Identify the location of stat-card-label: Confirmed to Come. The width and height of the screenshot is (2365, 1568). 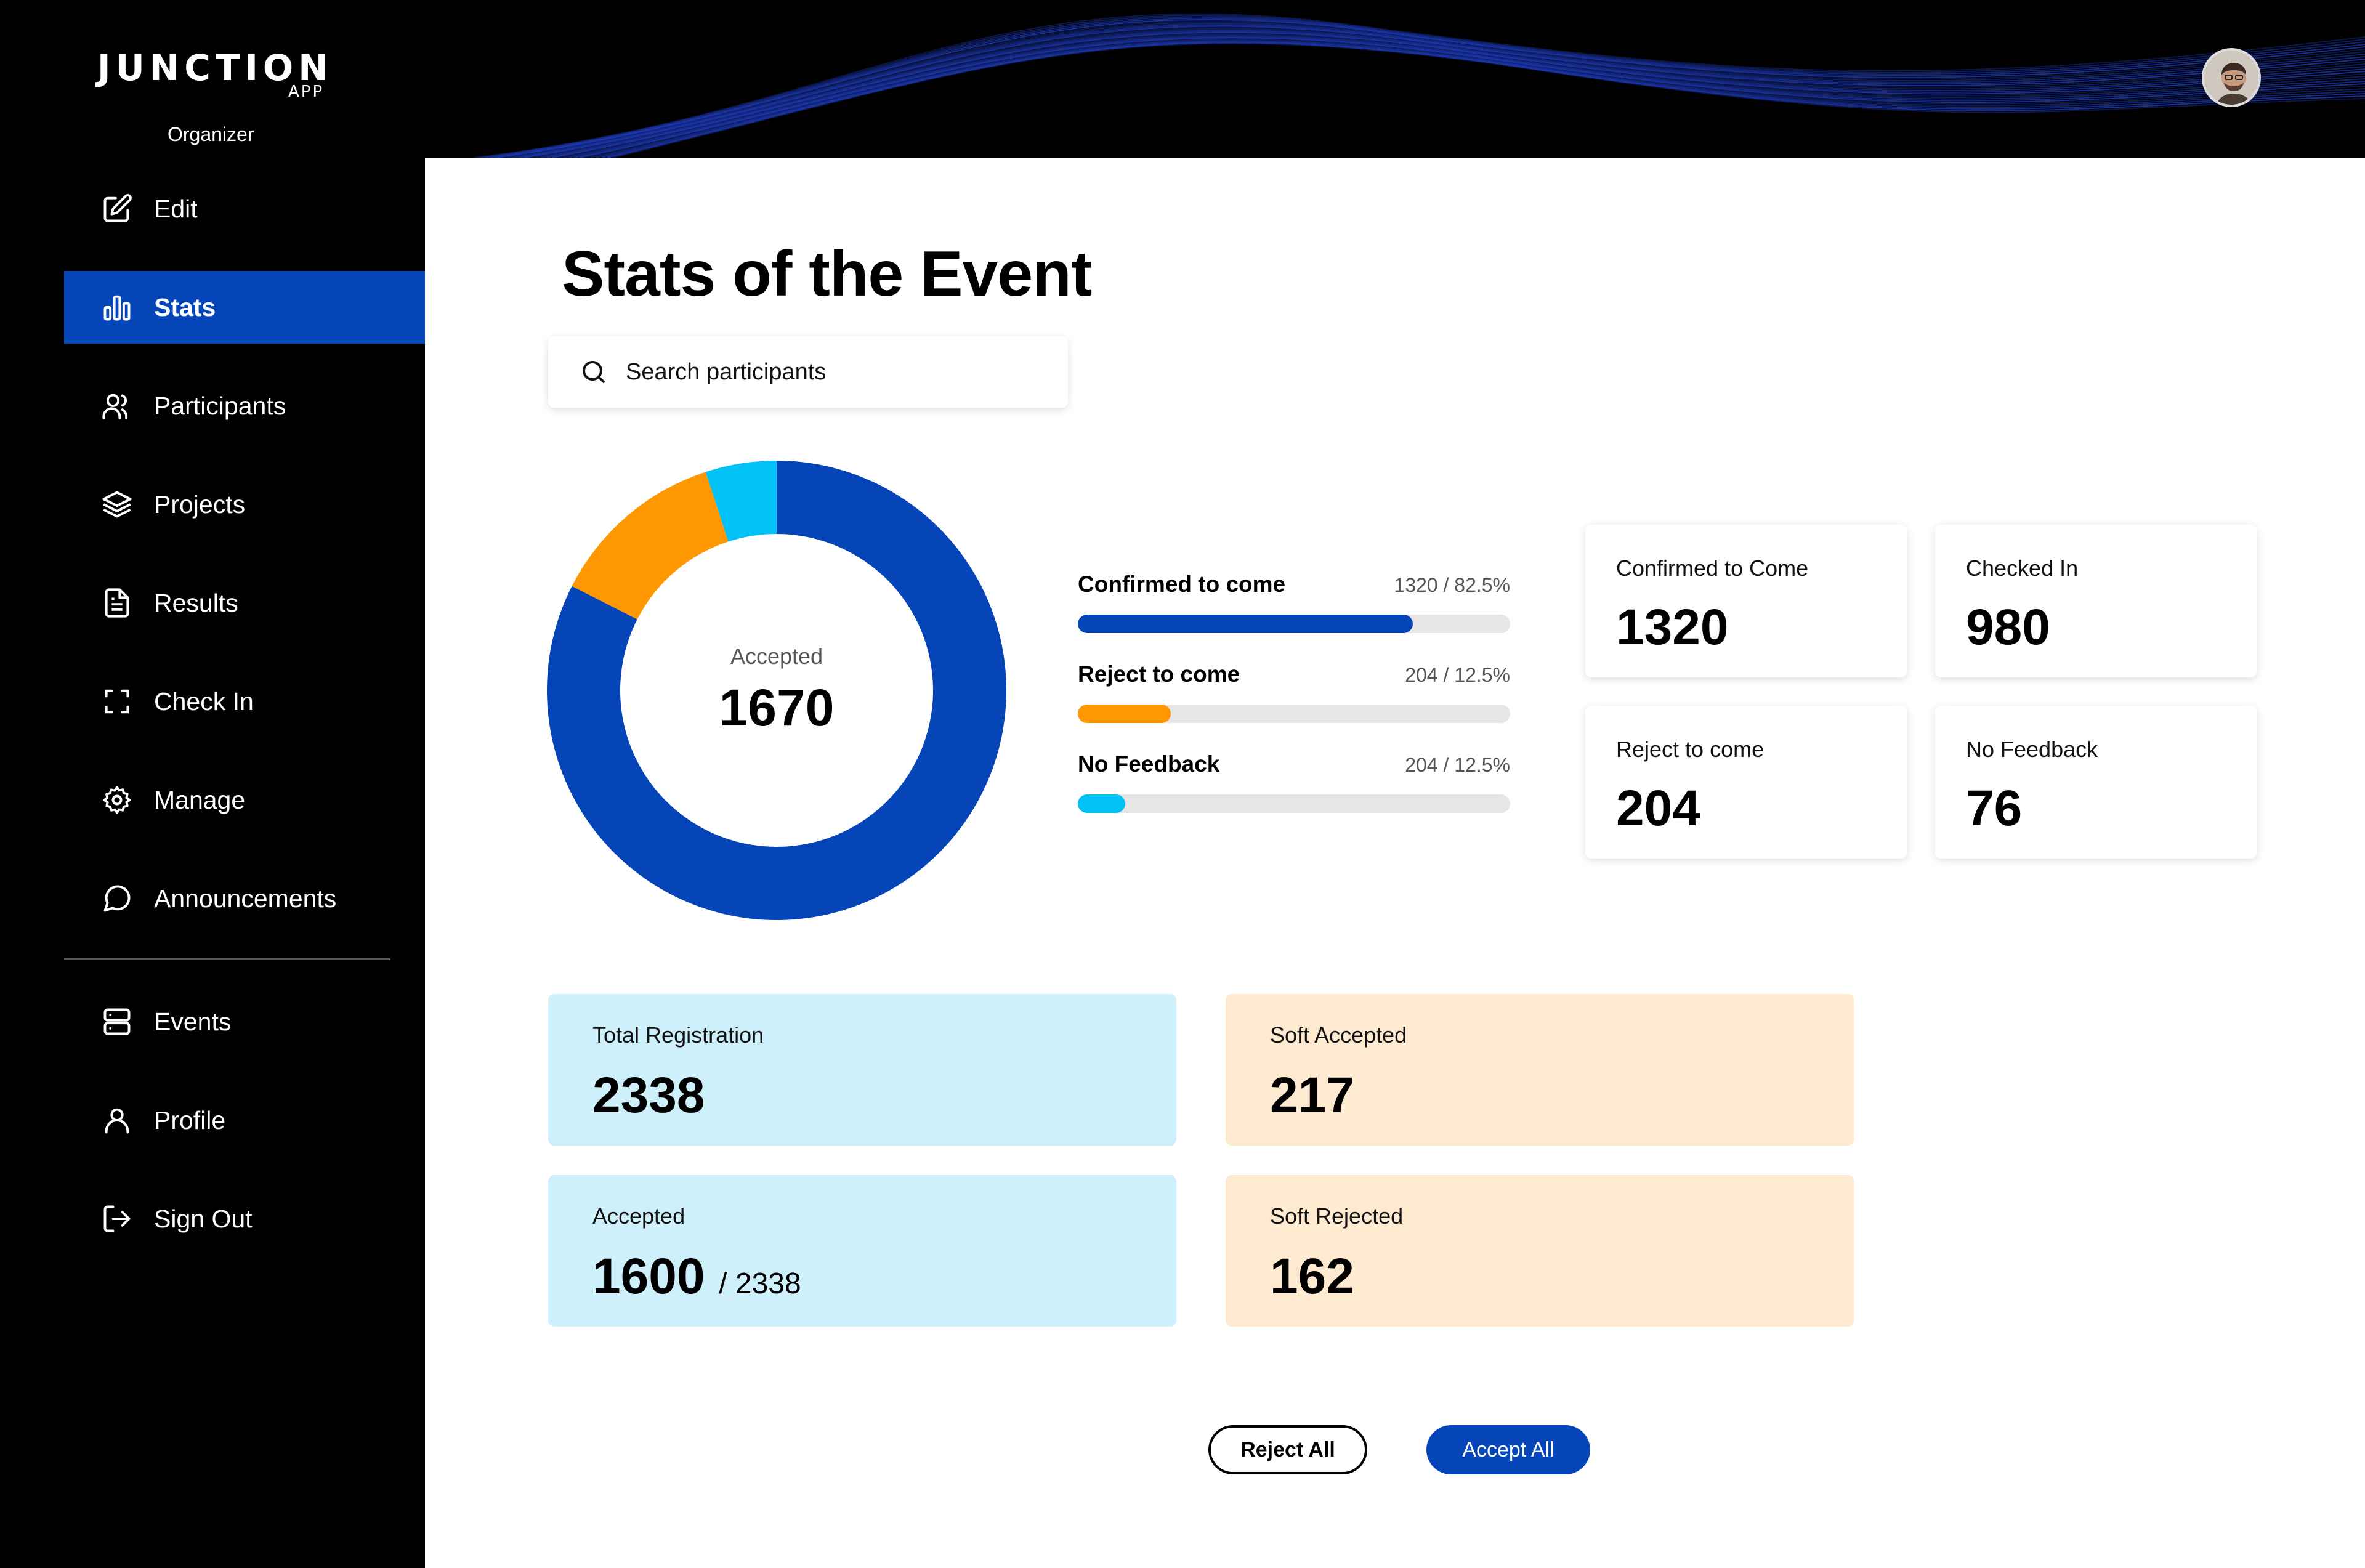
(1712, 568).